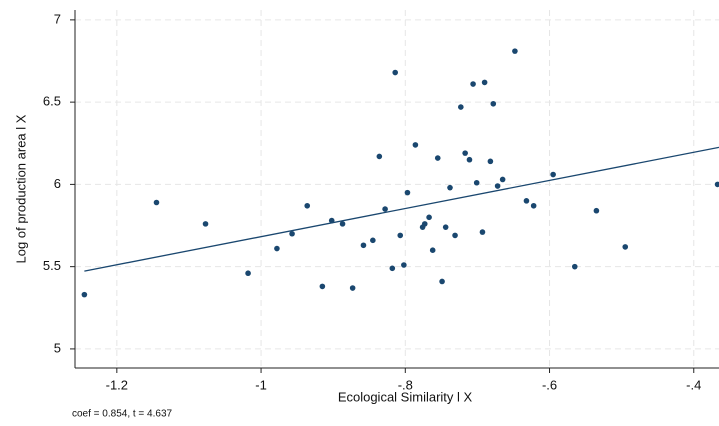 The width and height of the screenshot is (719, 426). What do you see at coordinates (20, 188) in the screenshot?
I see `y-axis-title: Log of production area l X` at bounding box center [20, 188].